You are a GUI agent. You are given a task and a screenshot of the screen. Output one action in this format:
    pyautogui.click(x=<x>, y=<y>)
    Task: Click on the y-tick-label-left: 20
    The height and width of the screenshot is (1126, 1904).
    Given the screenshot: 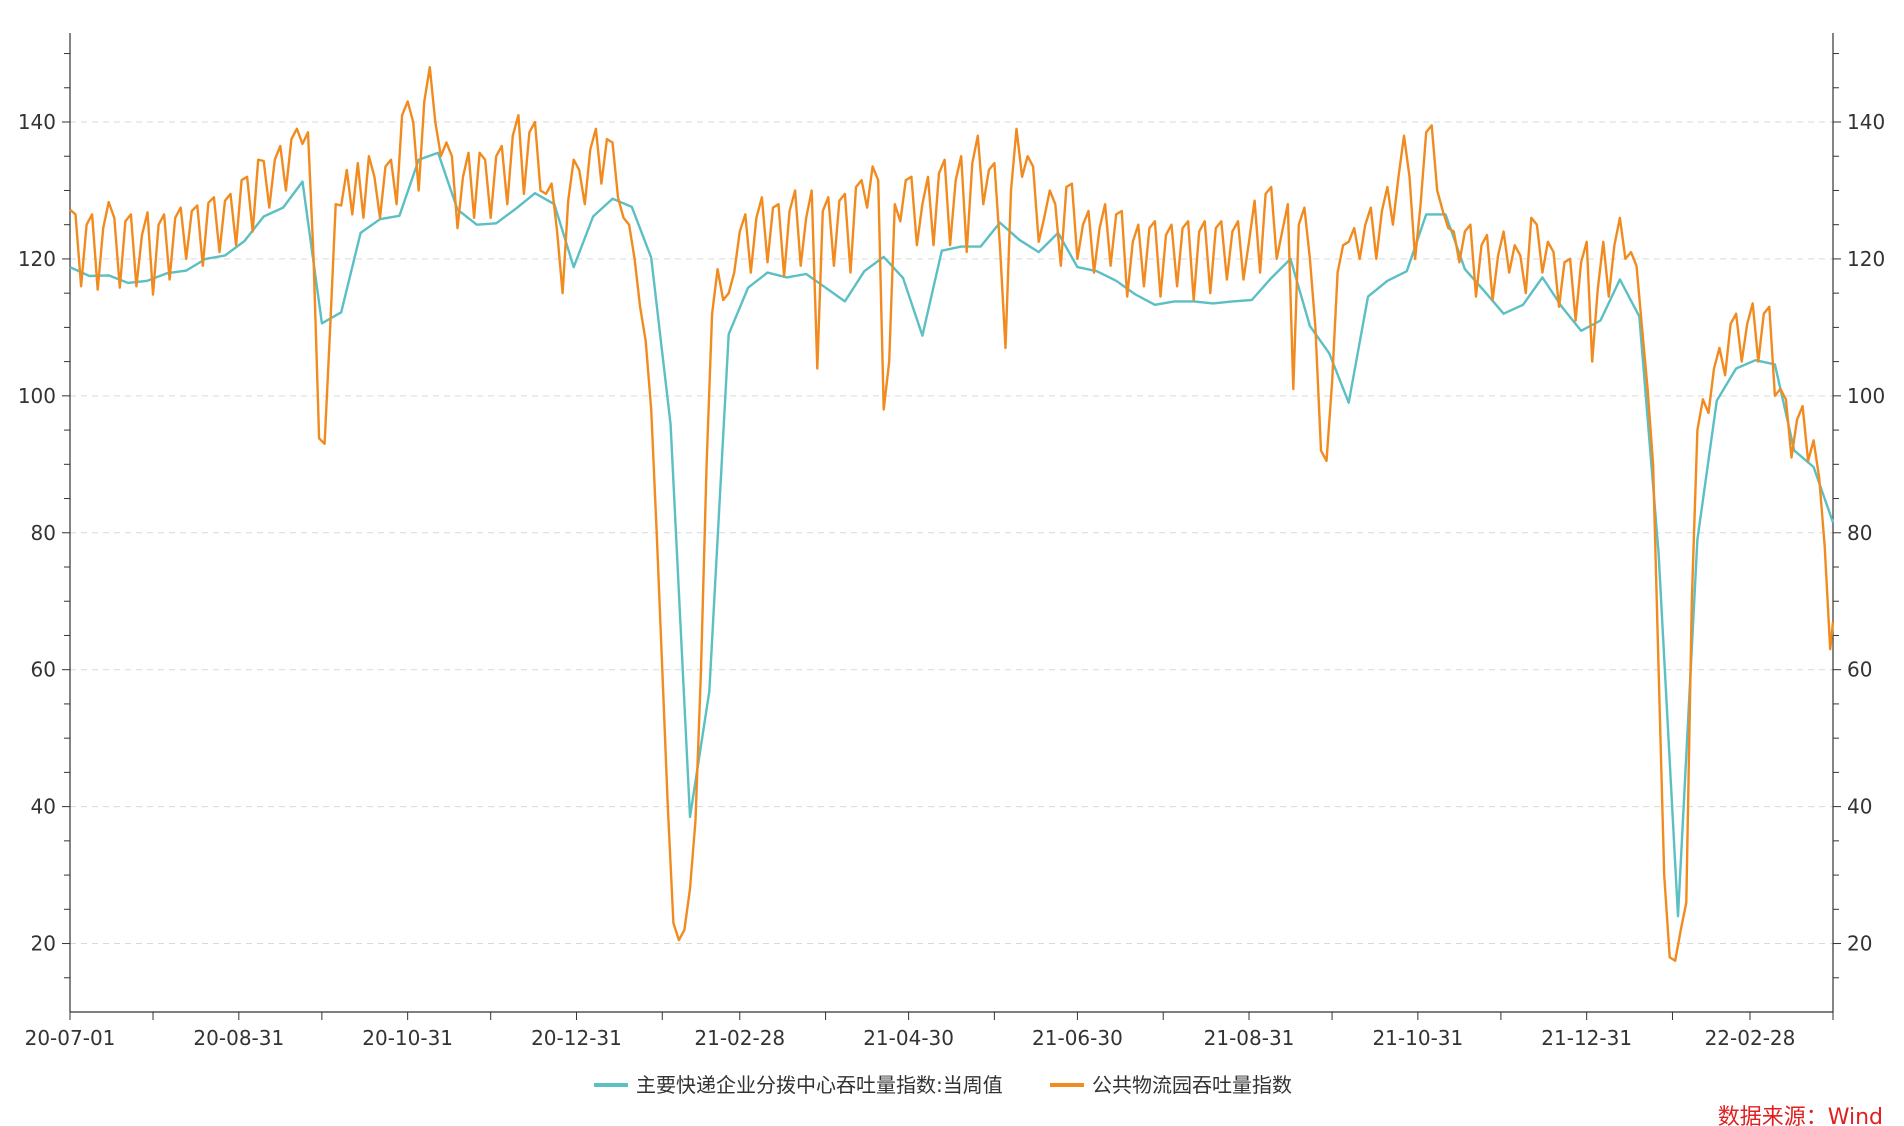 What is the action you would take?
    pyautogui.click(x=43, y=944)
    